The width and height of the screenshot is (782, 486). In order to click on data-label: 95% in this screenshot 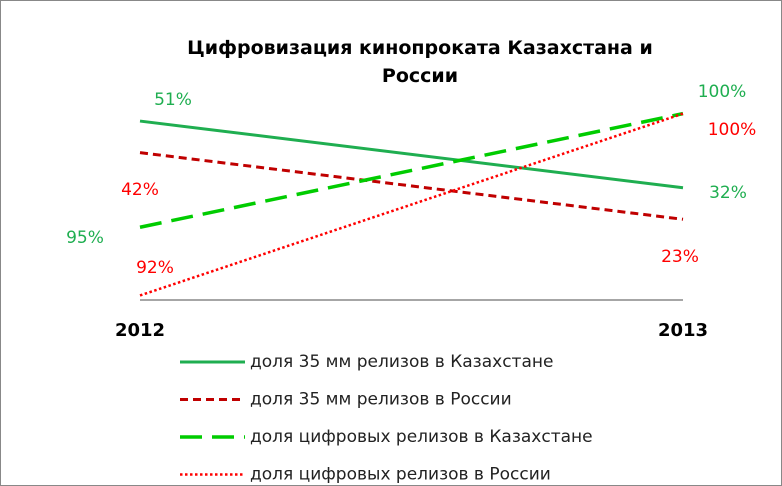, I will do `click(85, 238)`.